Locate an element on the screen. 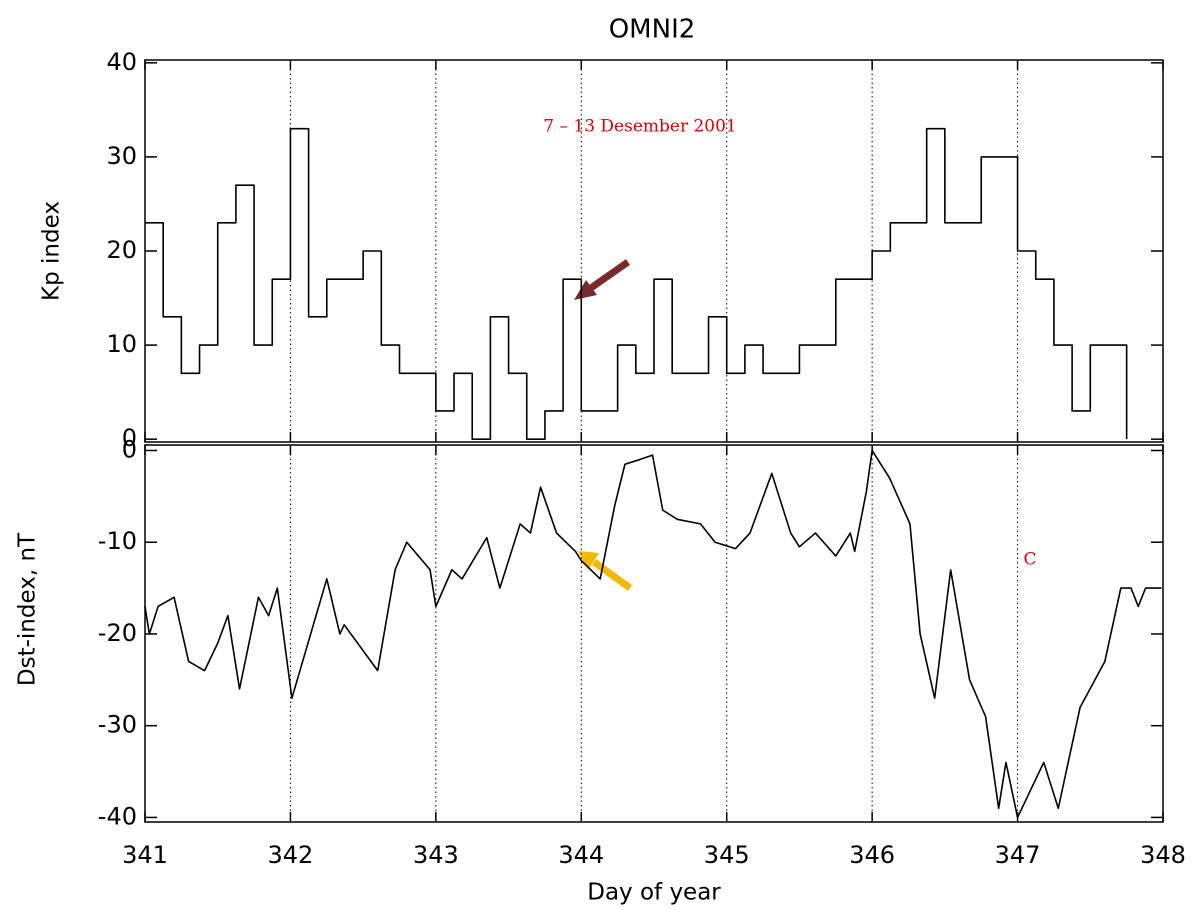  y-axis-label: Dst-index, nT is located at coordinates (28, 609).